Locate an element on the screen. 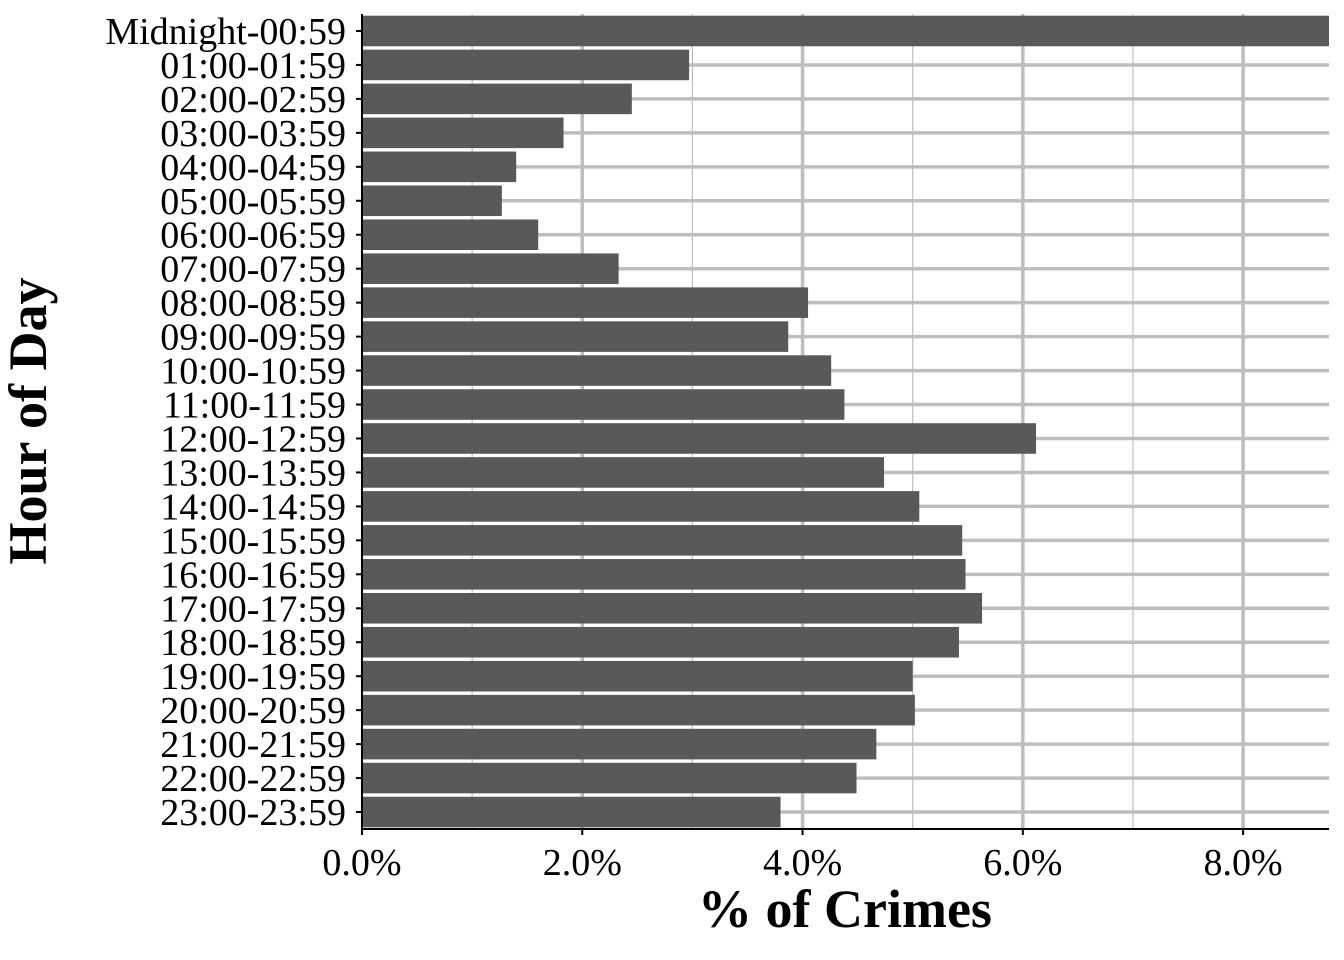  x-tick-label: 0.0% is located at coordinates (361, 863).